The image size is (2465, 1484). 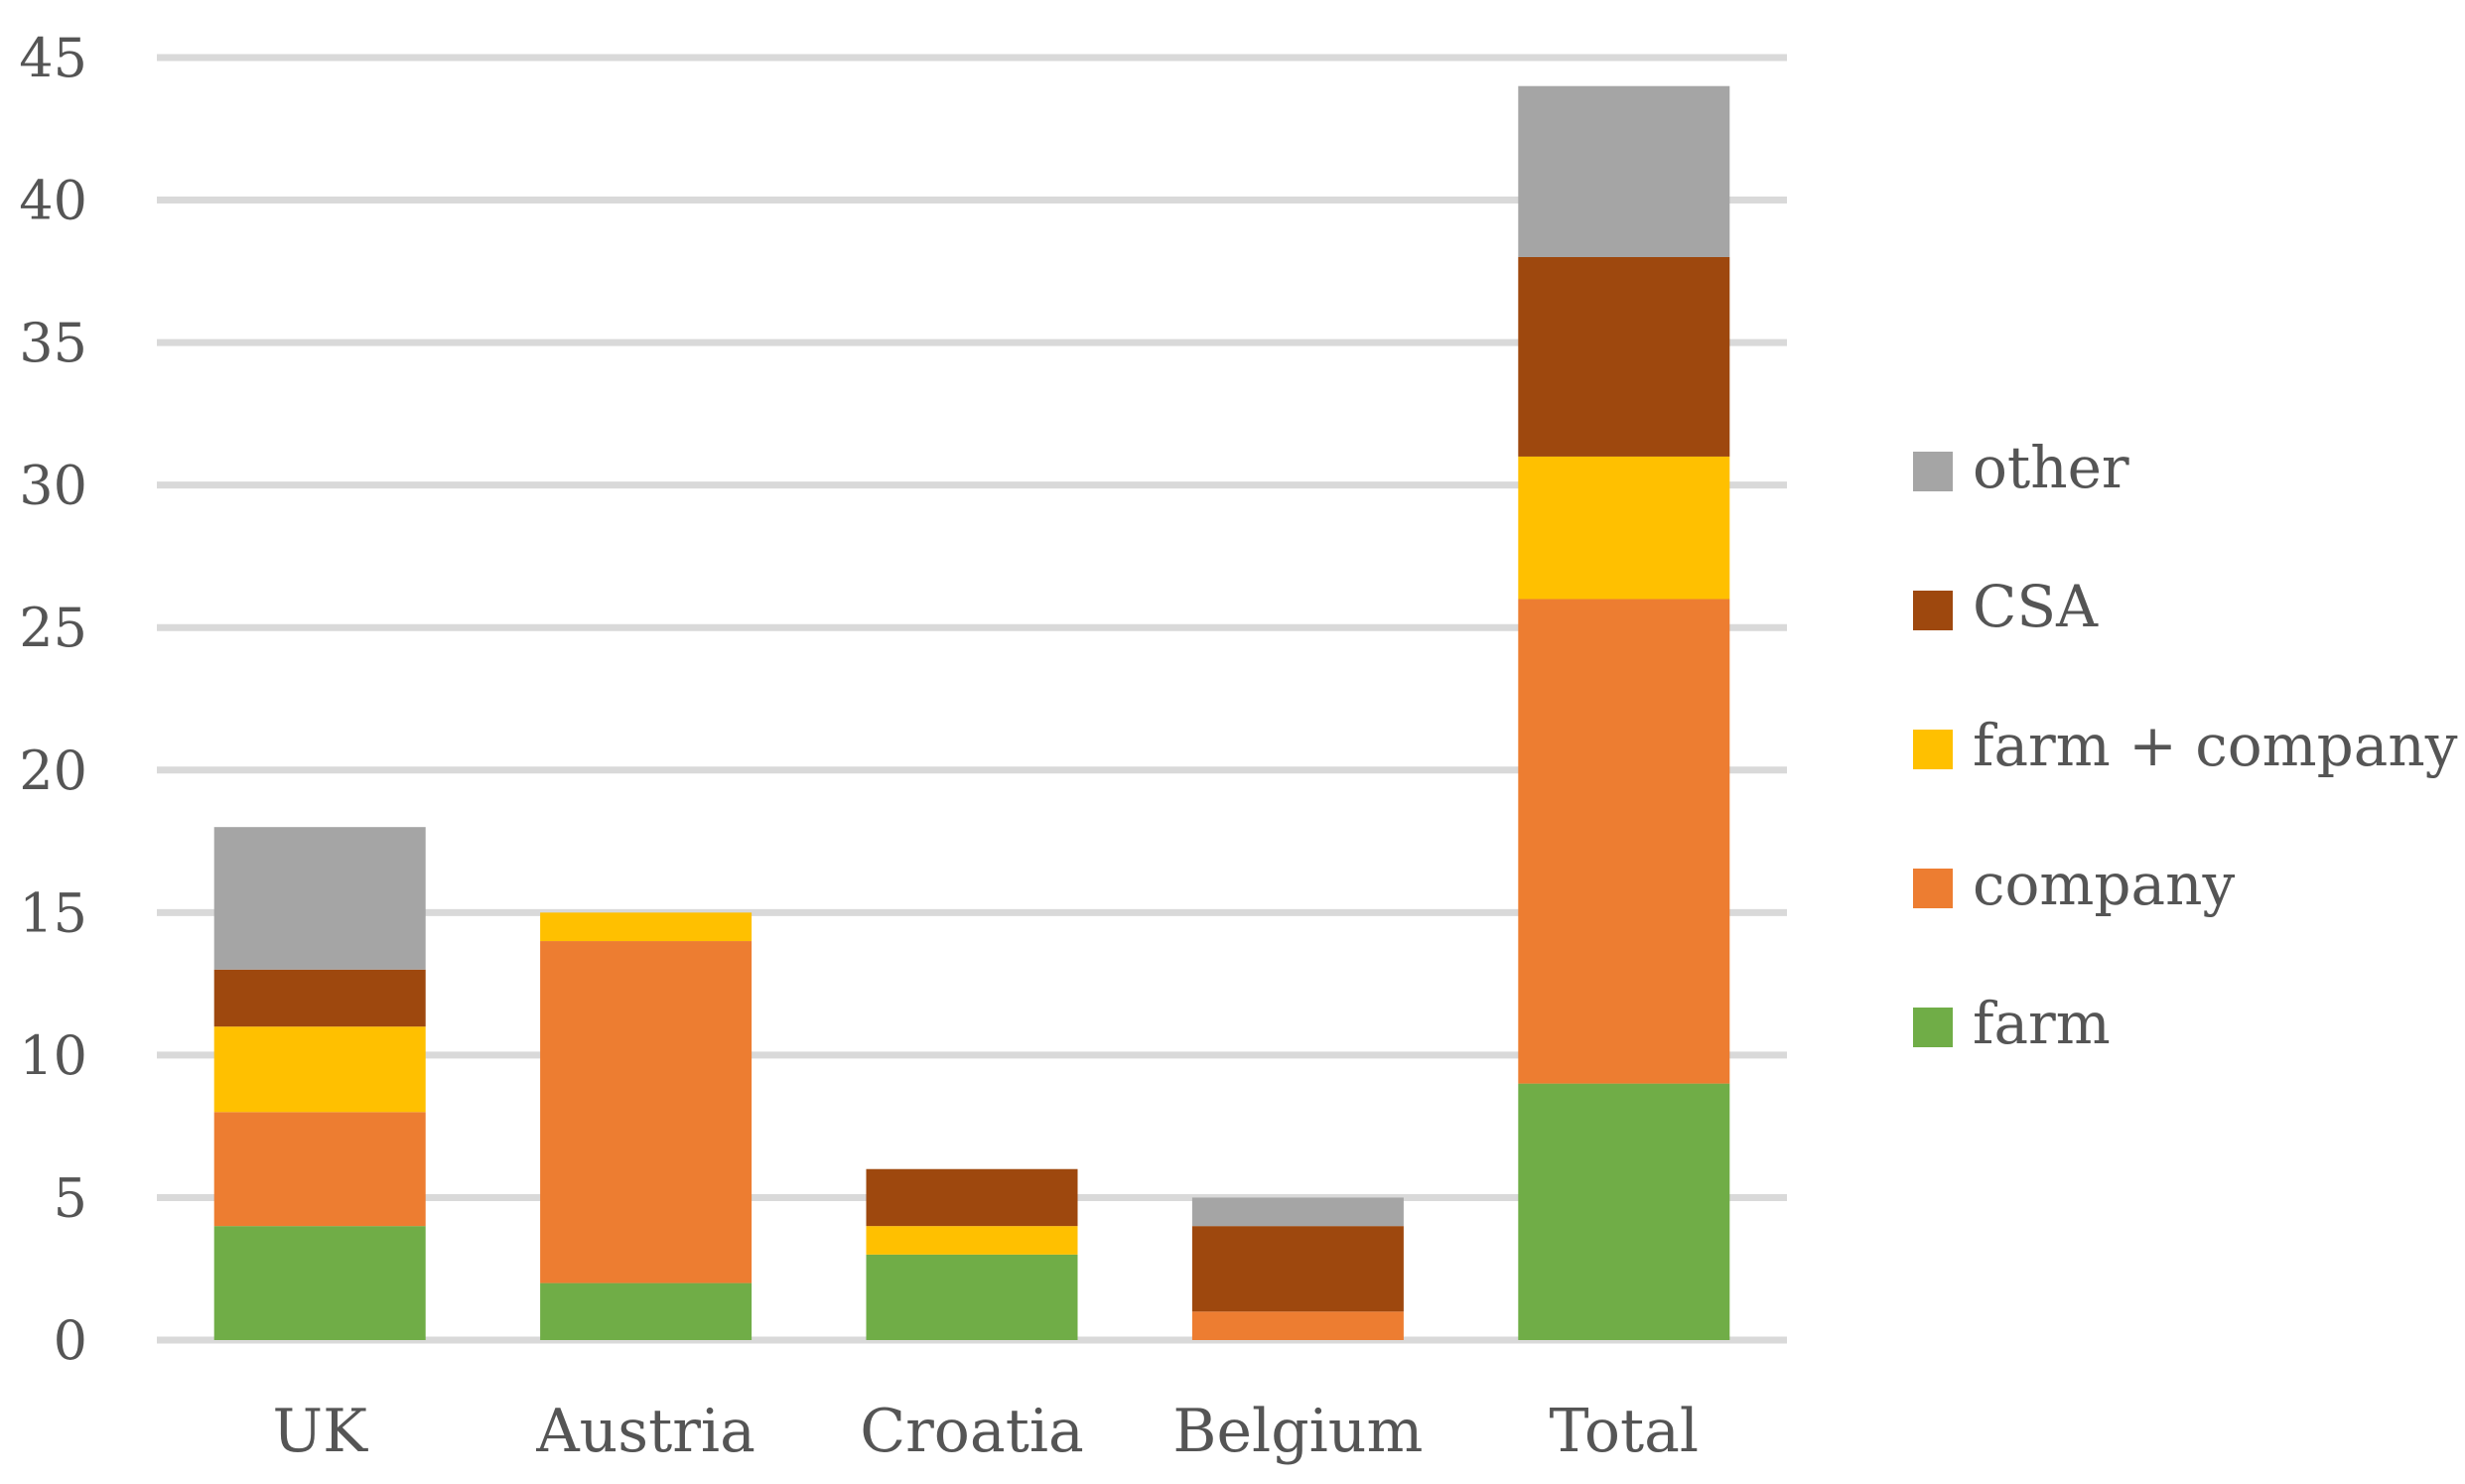 I want to click on legend-label: farm + company, so click(x=2216, y=745).